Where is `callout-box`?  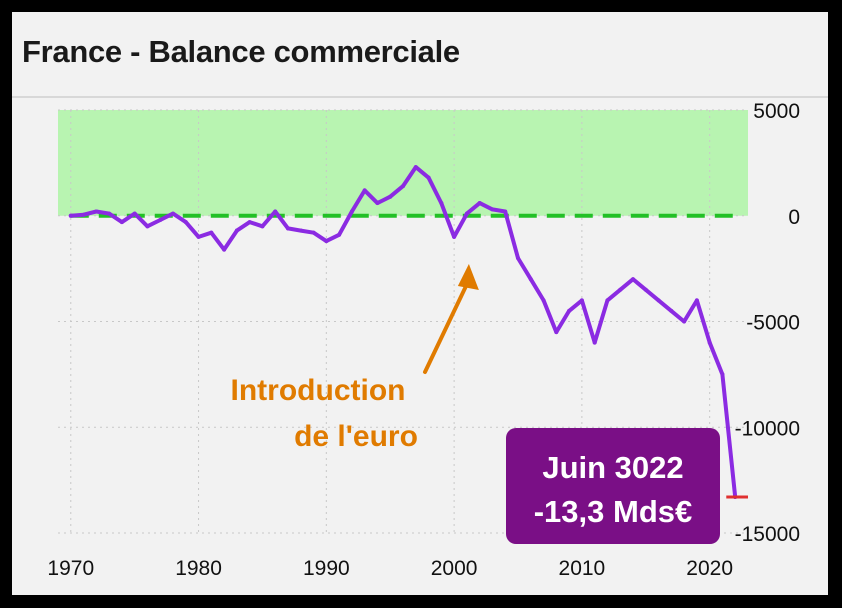
callout-box is located at coordinates (613, 486).